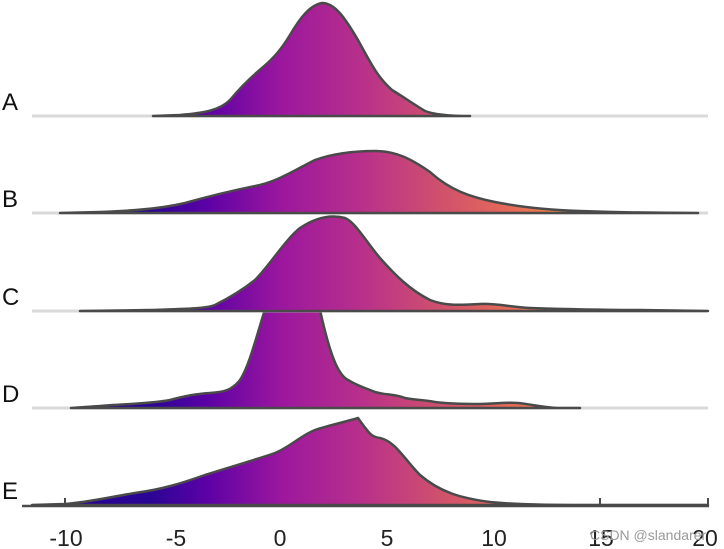  What do you see at coordinates (176, 537) in the screenshot?
I see `x-tick-label: -5` at bounding box center [176, 537].